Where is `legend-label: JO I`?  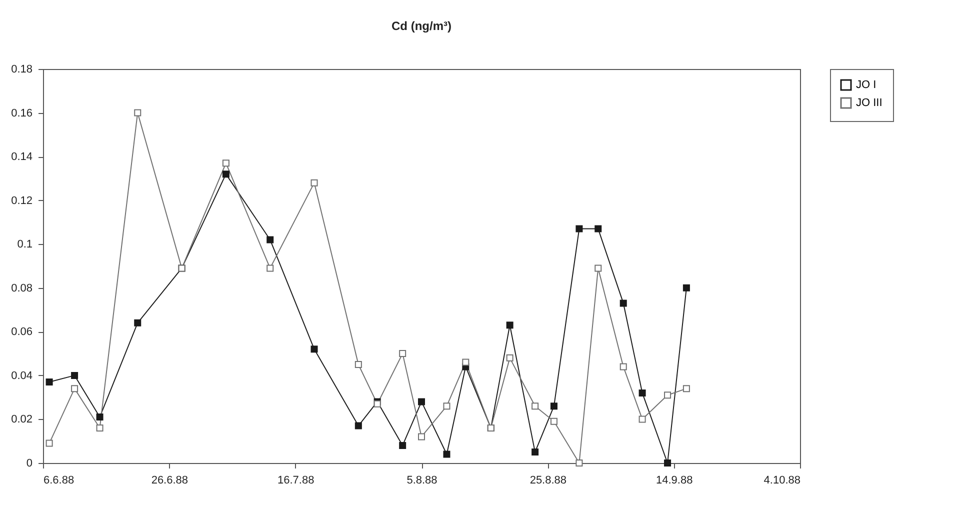 legend-label: JO I is located at coordinates (866, 85).